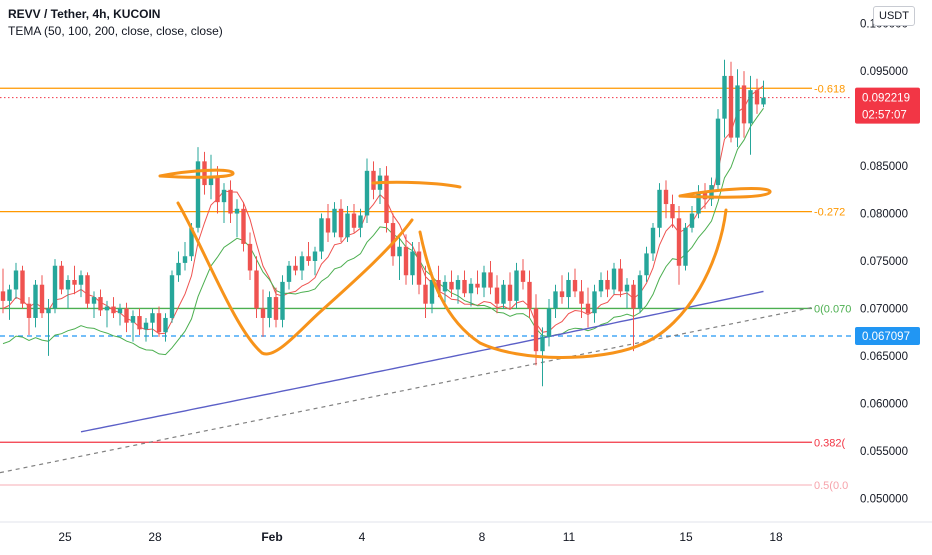 The height and width of the screenshot is (555, 932). I want to click on drawing-cup-left, so click(295, 278).